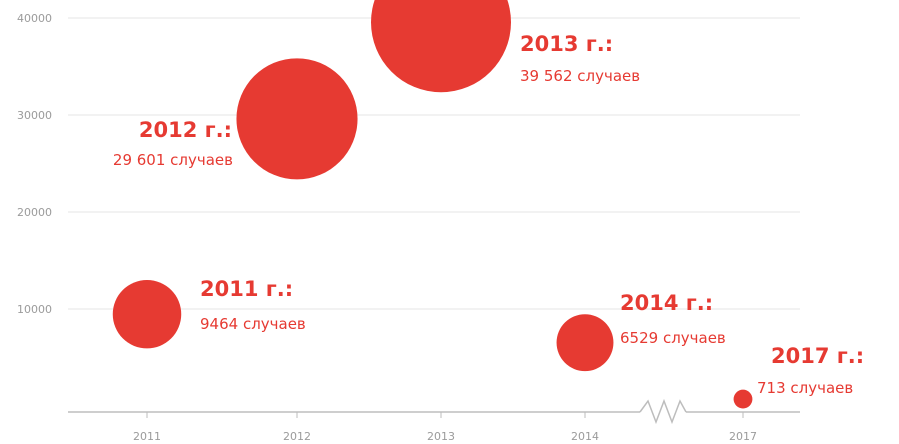 Image resolution: width=899 pixels, height=444 pixels. Describe the element at coordinates (666, 303) in the screenshot. I see `year-label-2014: 2014 г.:` at that location.